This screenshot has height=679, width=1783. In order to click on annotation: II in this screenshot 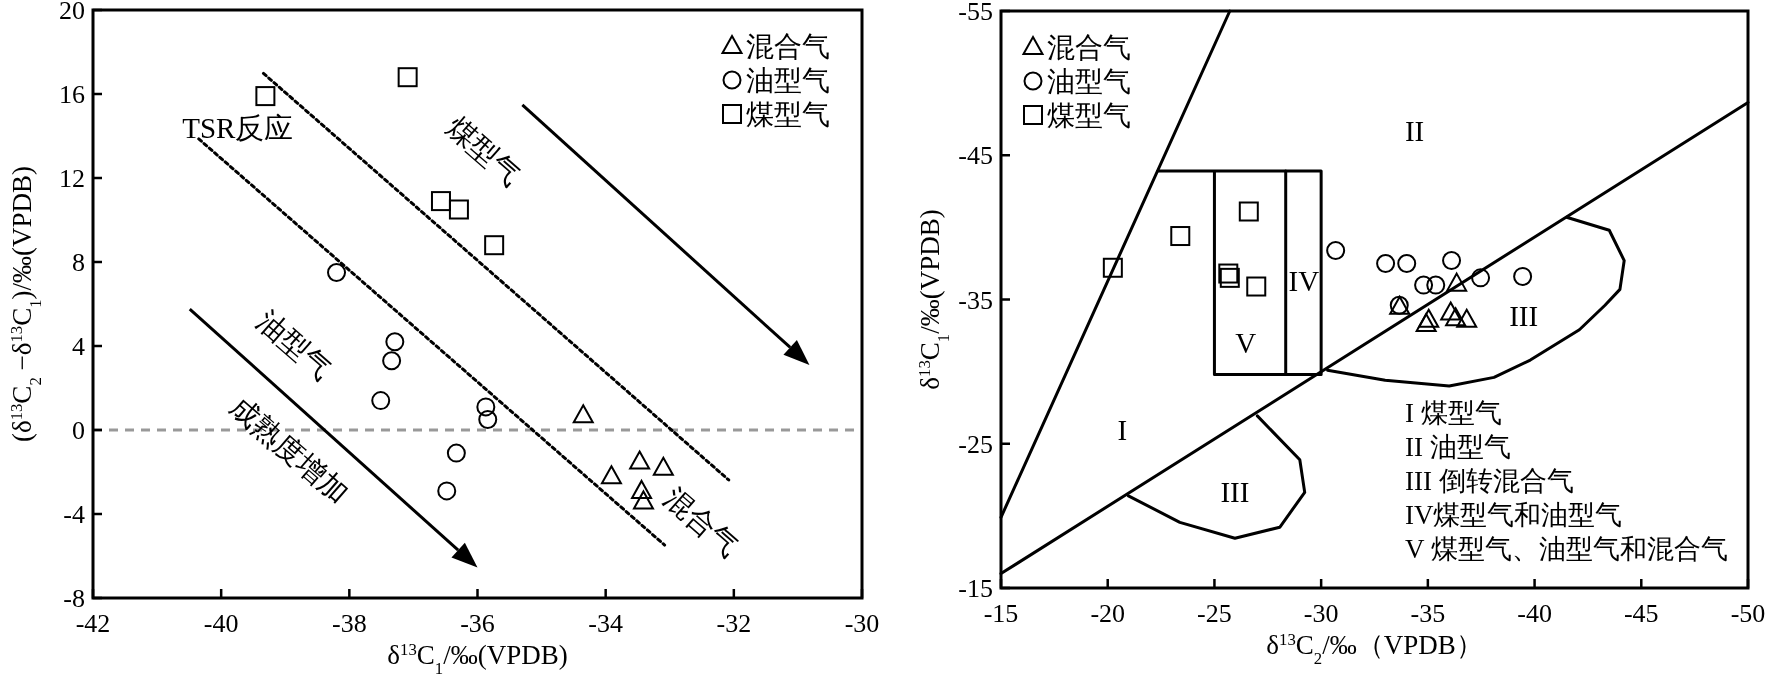, I will do `click(1414, 131)`.